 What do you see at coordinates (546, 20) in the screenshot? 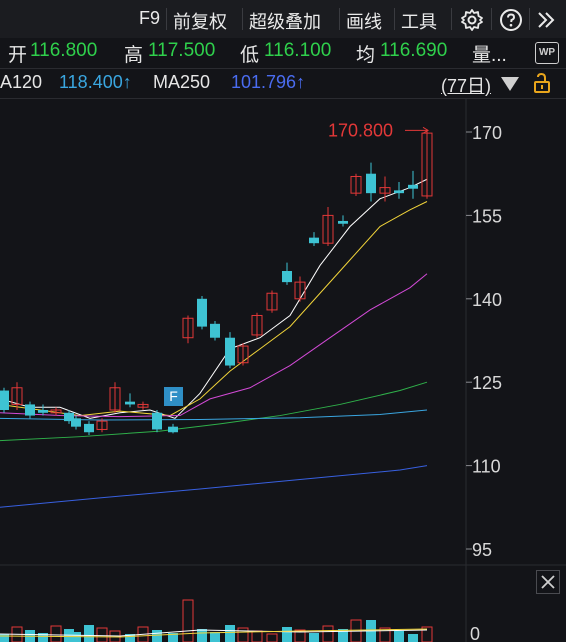
I see `double-chevron-right-icon` at bounding box center [546, 20].